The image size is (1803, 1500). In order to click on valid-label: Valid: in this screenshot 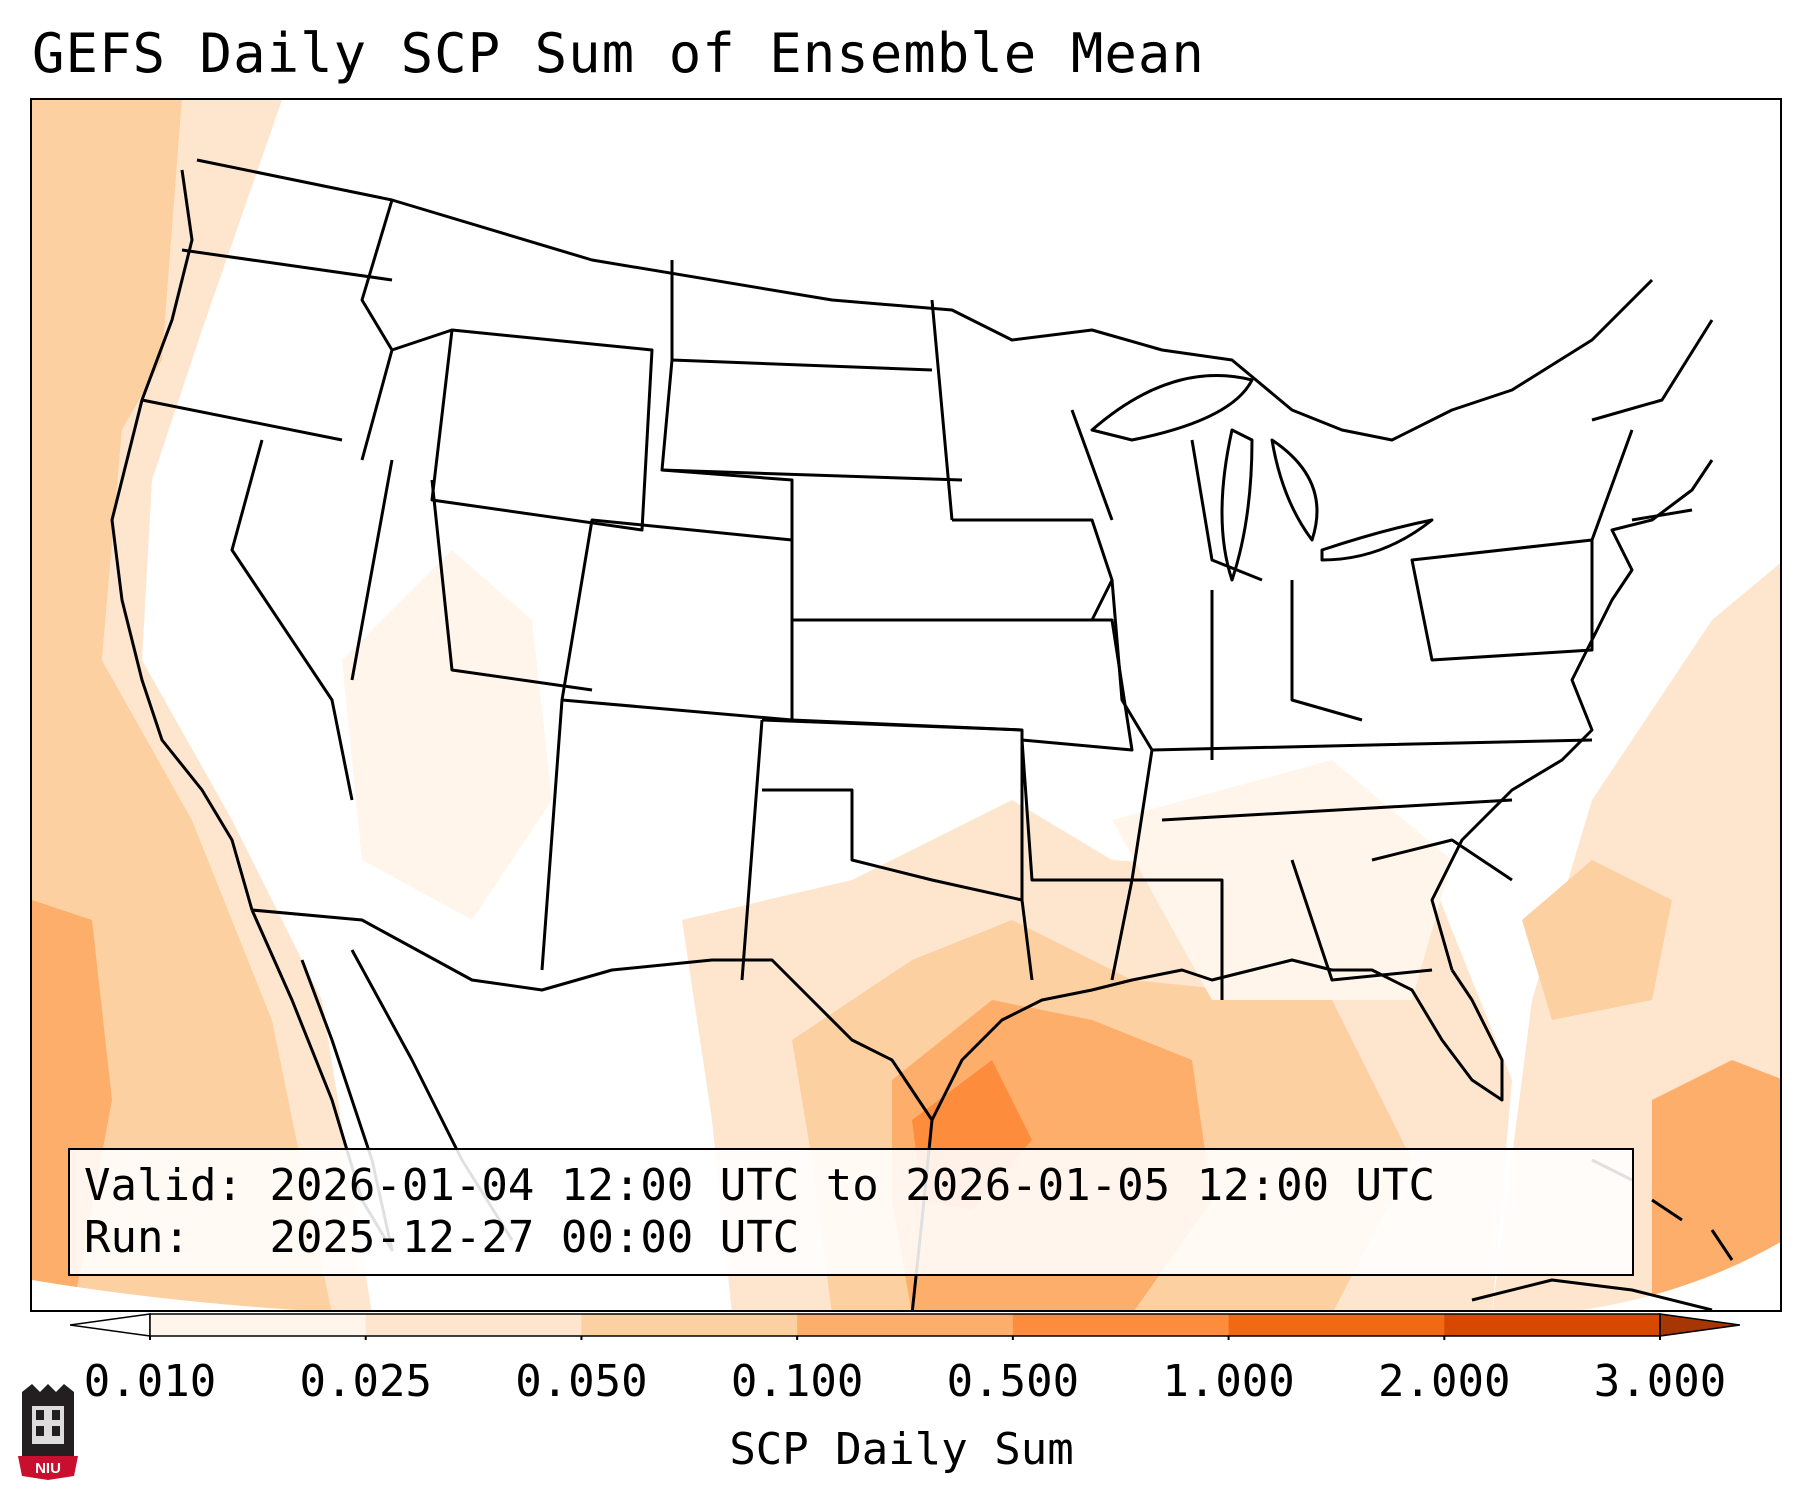, I will do `click(163, 1185)`.